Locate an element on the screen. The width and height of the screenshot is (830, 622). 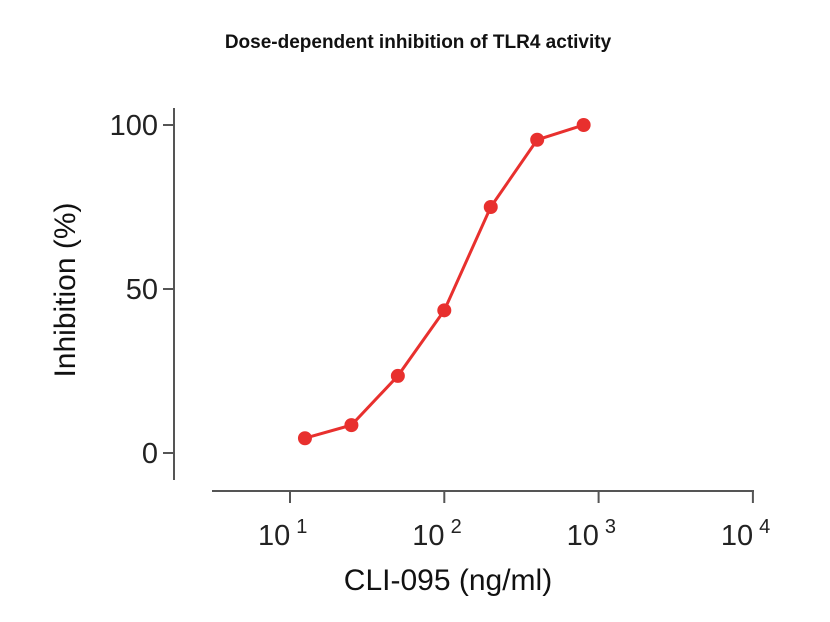
x-tick-exponent: 2 is located at coordinates (456, 527).